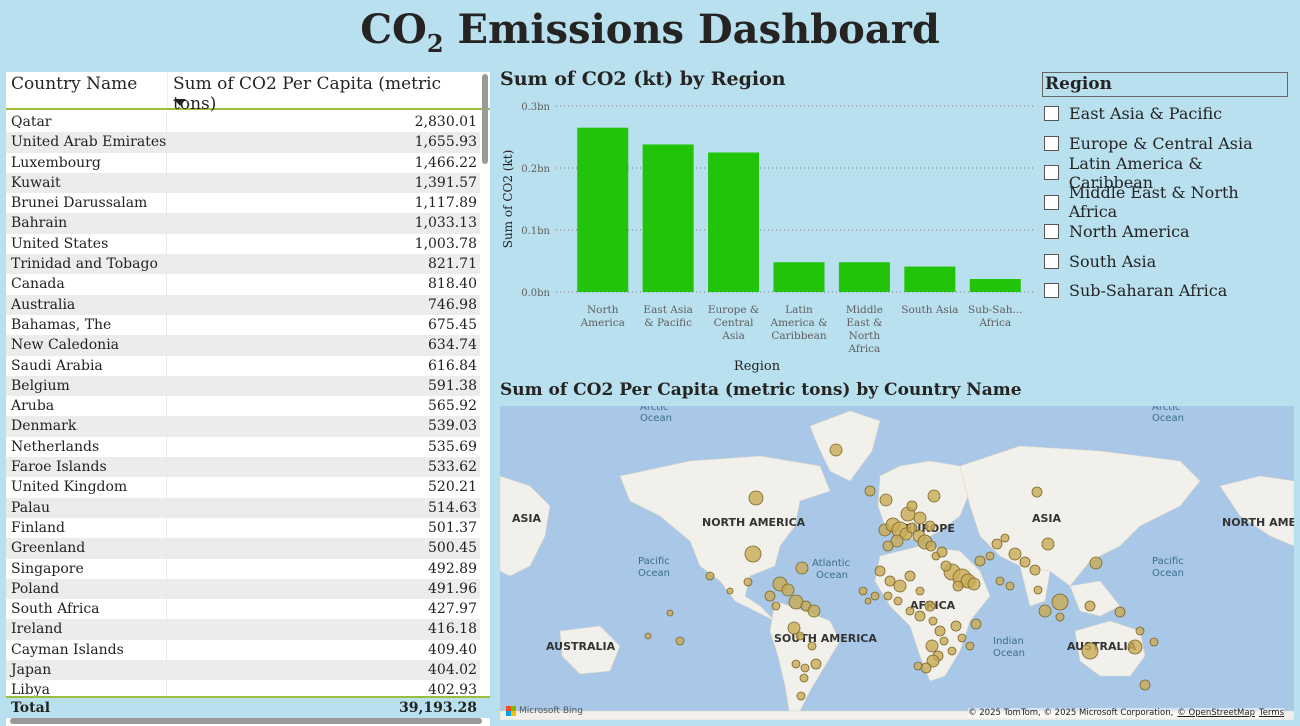 This screenshot has height=726, width=1300. Describe the element at coordinates (243, 629) in the screenshot. I see `table-row: Ireland 416.18` at that location.